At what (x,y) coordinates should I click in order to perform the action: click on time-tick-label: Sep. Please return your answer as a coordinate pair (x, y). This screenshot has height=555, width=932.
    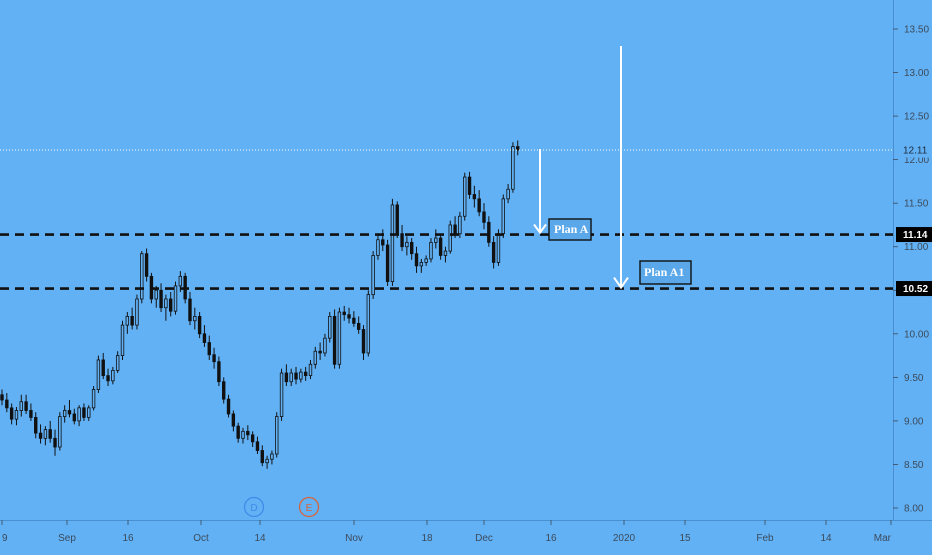
    Looking at the image, I should click on (67, 538).